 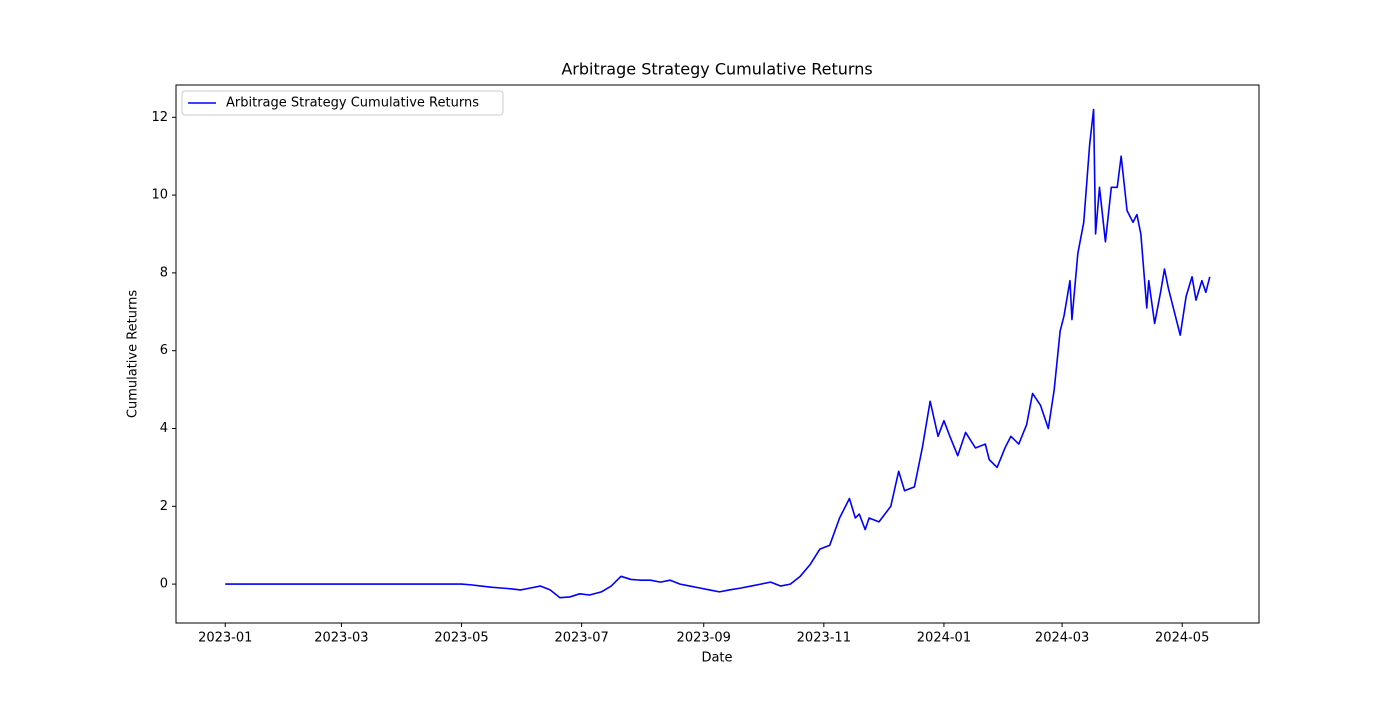 What do you see at coordinates (164, 506) in the screenshot?
I see `y-tick-label: 2` at bounding box center [164, 506].